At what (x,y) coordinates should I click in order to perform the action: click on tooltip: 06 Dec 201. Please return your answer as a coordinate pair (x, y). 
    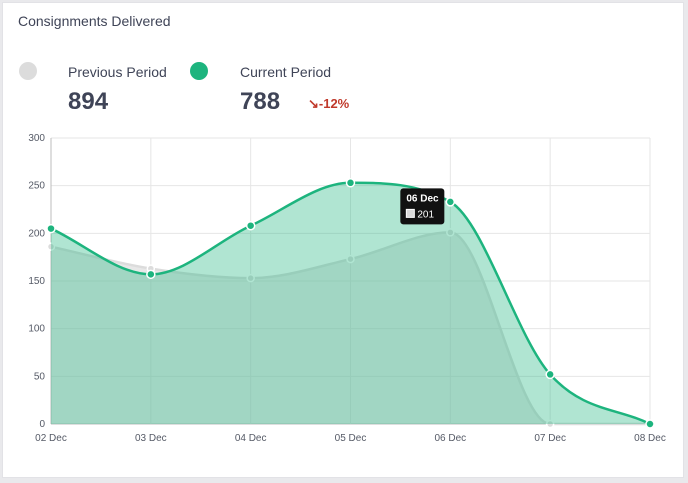
    Looking at the image, I should click on (422, 206).